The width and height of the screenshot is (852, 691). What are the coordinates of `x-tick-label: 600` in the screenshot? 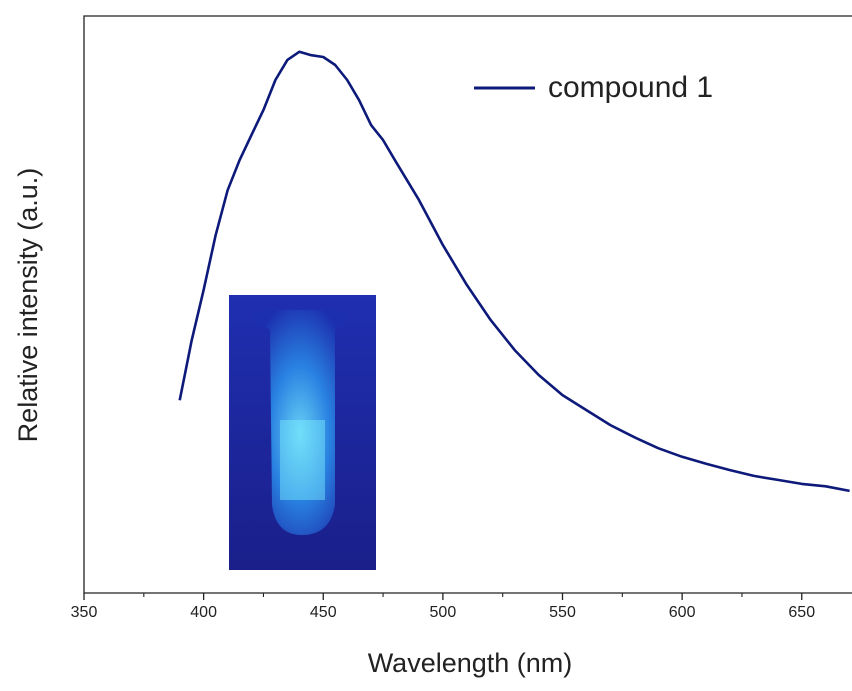 It's located at (682, 612).